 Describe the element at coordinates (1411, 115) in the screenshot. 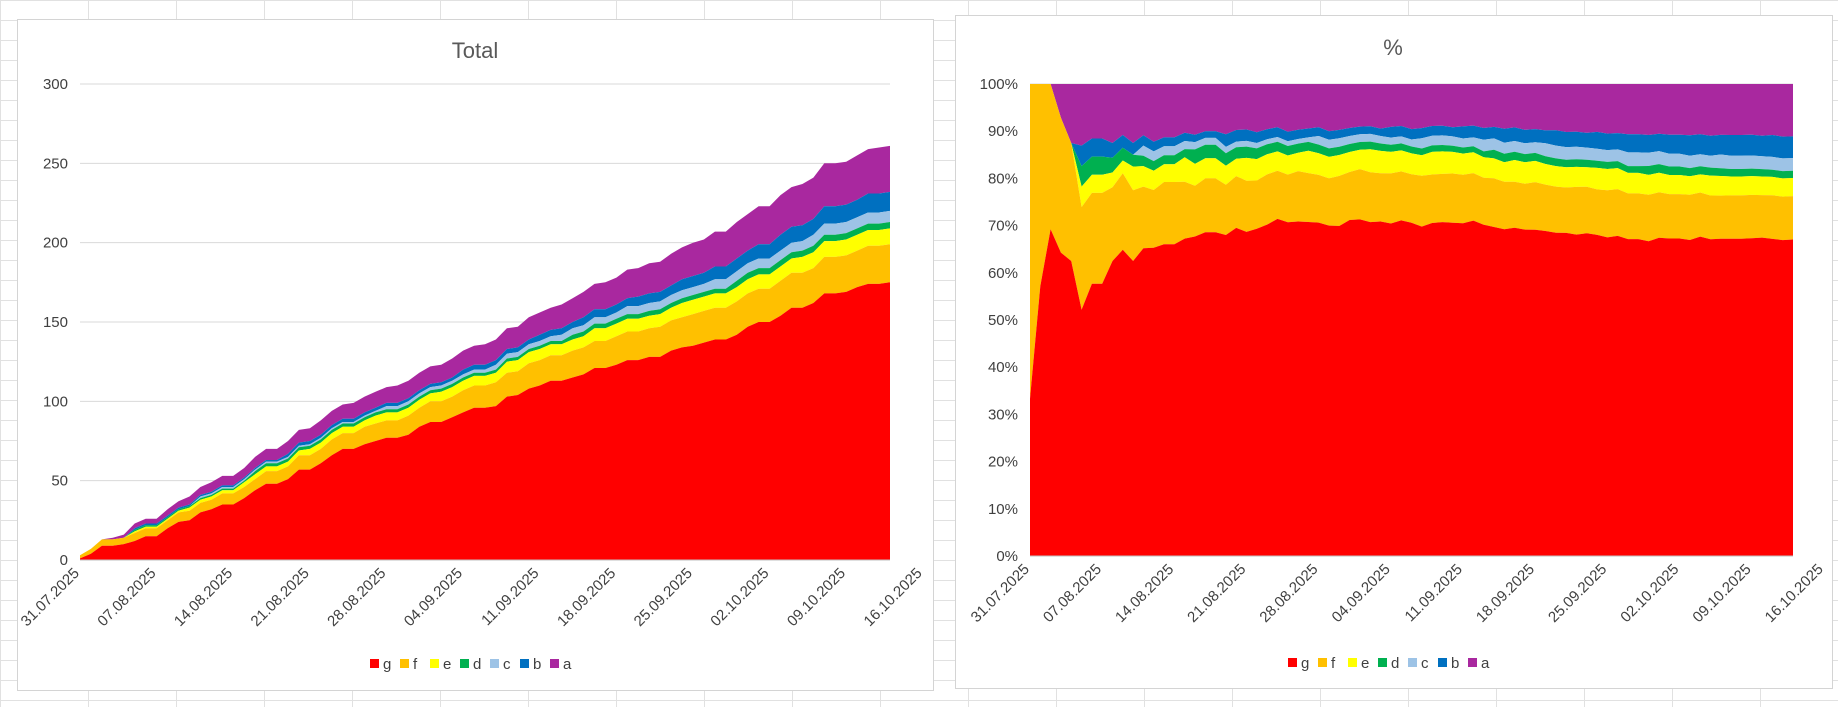

I see `area-series-a` at that location.